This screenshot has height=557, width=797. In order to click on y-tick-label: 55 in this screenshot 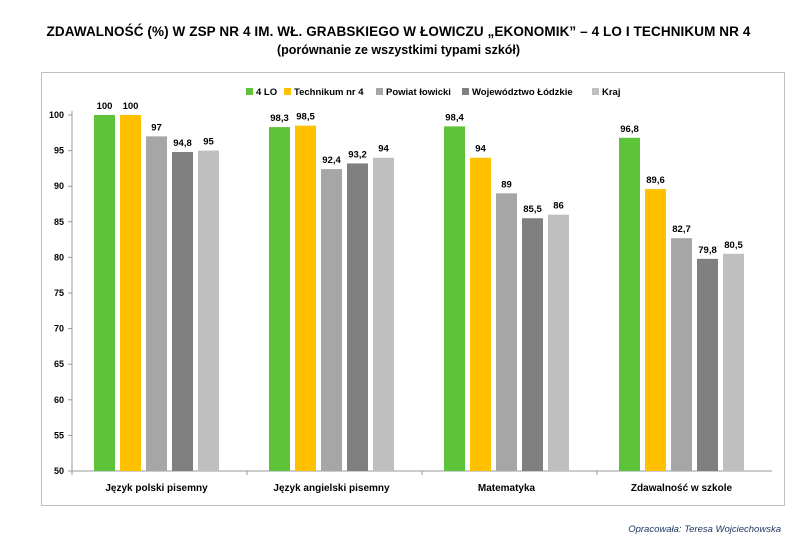, I will do `click(59, 435)`.